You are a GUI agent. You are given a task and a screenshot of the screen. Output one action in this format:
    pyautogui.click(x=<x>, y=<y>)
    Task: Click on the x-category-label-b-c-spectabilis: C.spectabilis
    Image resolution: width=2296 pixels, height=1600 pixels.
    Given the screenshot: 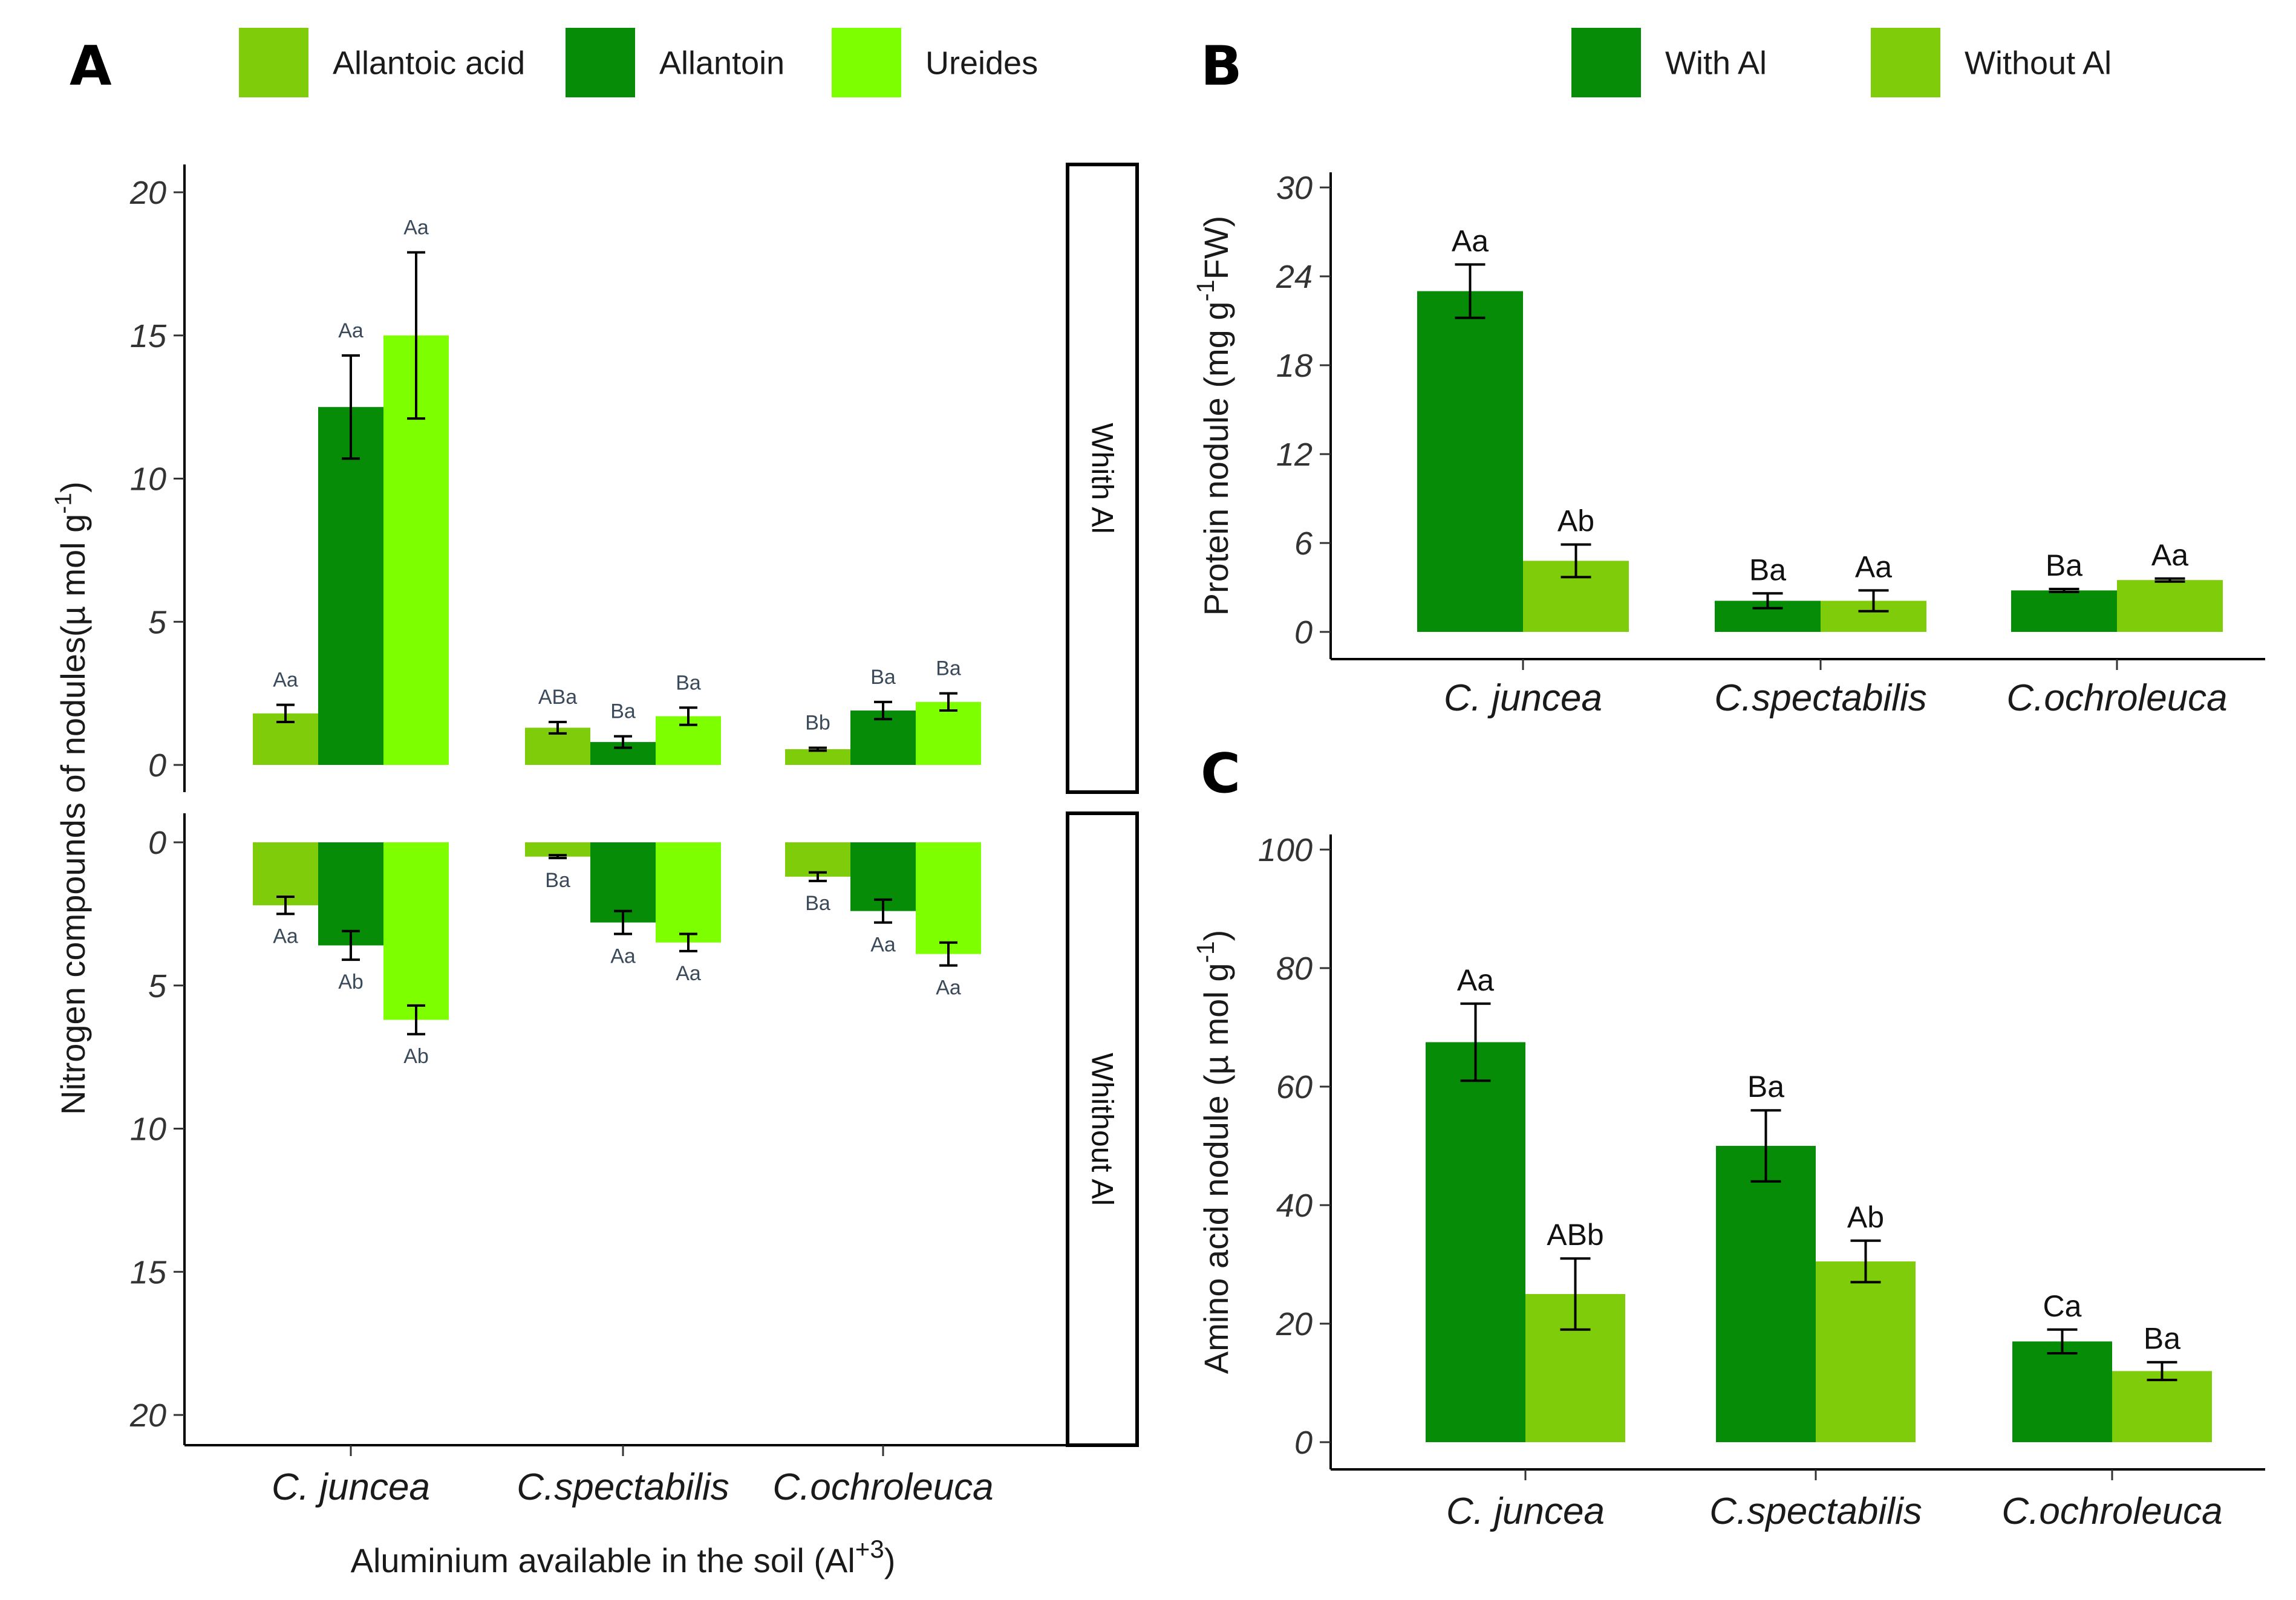 What is the action you would take?
    pyautogui.click(x=1820, y=698)
    